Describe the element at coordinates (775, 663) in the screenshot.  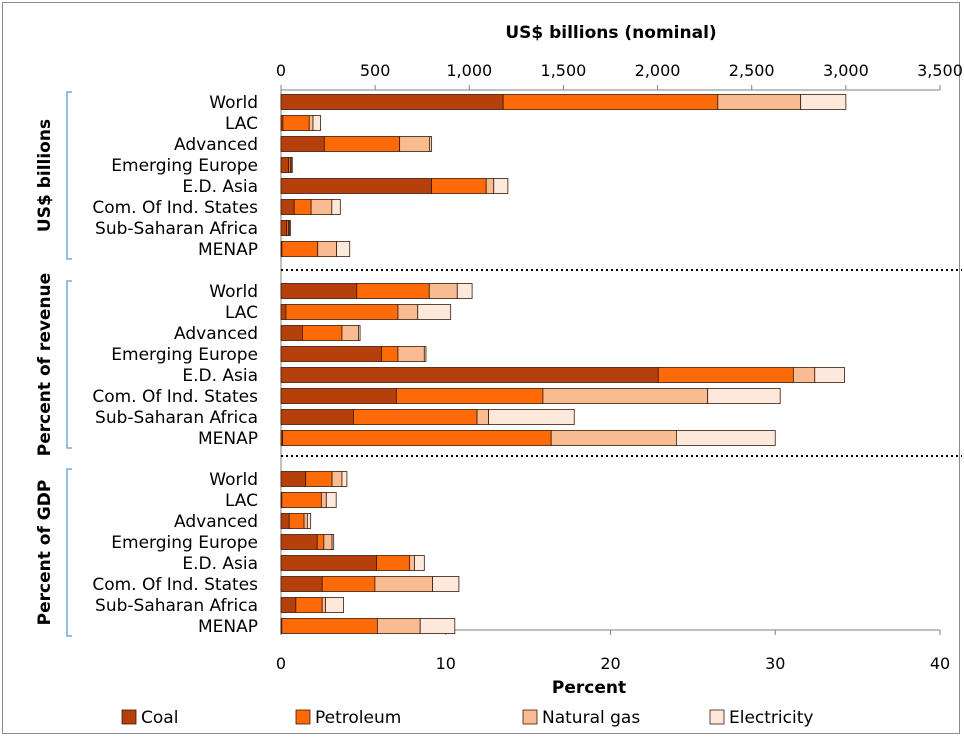
I see `bottom-axis-tick-label: 30` at that location.